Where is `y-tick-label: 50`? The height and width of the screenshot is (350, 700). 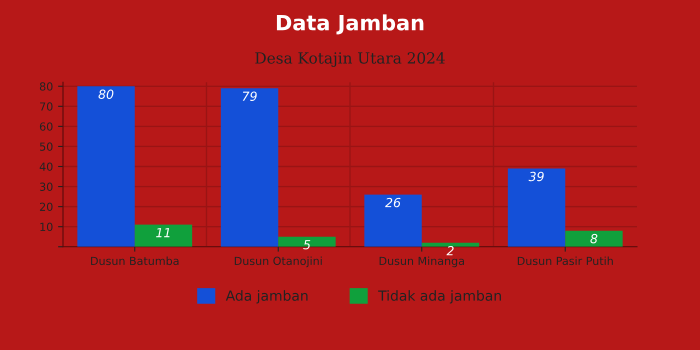 y-tick-label: 50 is located at coordinates (46, 146).